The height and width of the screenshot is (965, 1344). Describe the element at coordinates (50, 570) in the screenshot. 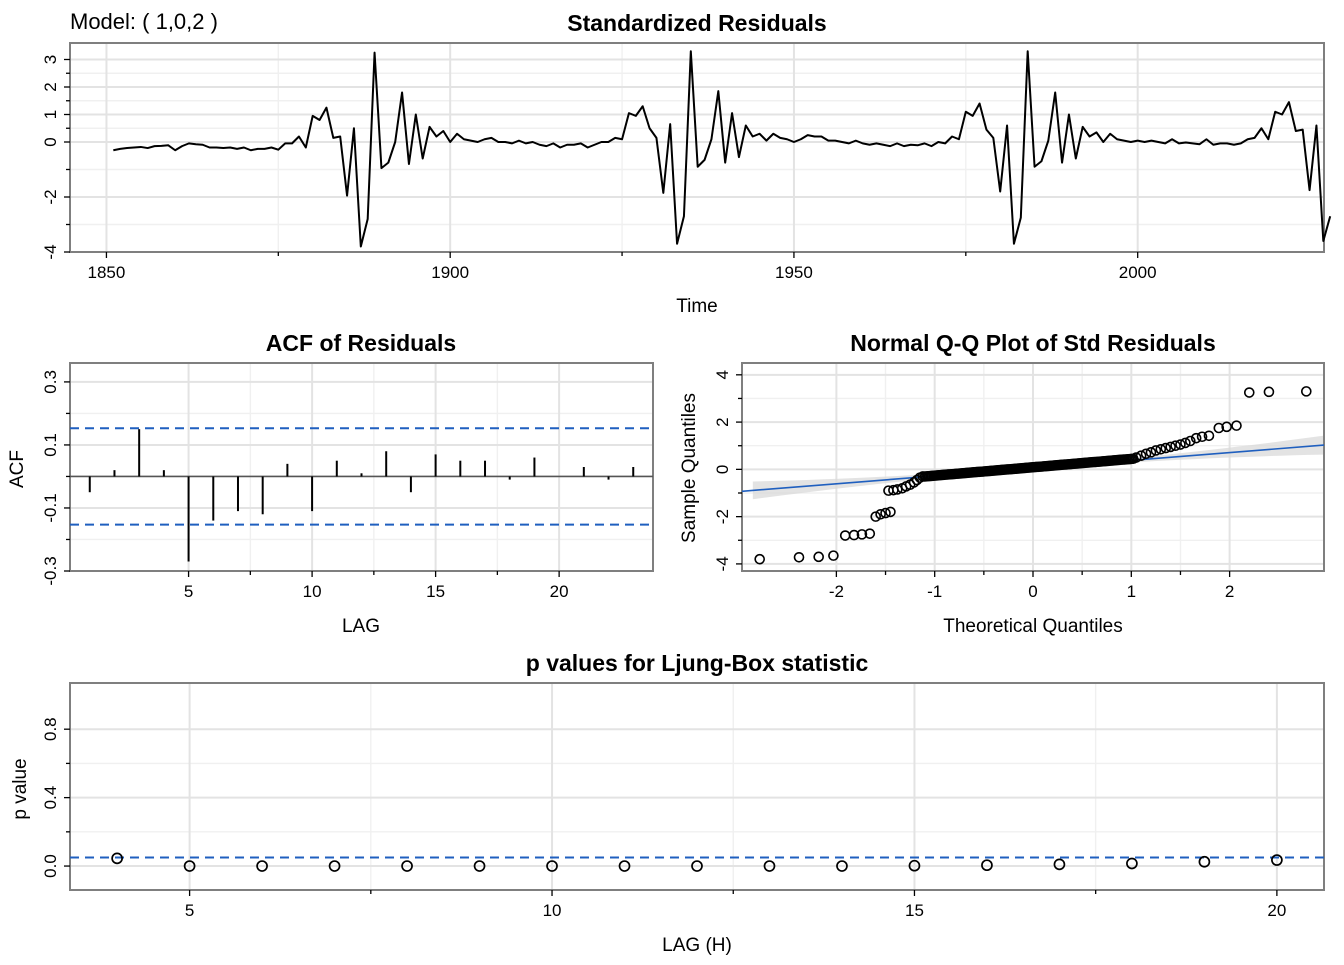

I see `acf-ytick-label: -0.3` at that location.